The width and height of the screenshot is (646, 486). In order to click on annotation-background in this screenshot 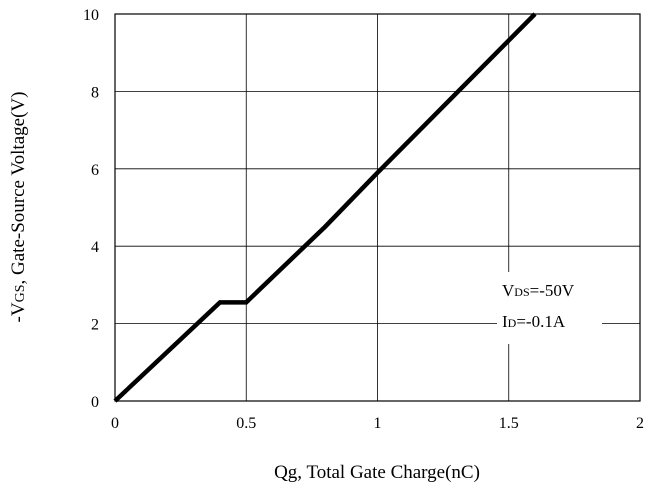, I will do `click(549, 308)`.